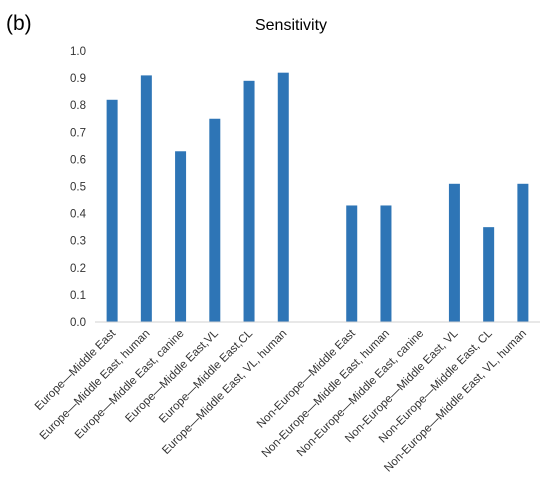 The width and height of the screenshot is (550, 483). What do you see at coordinates (78, 133) in the screenshot?
I see `y-tick-label: 0.7` at bounding box center [78, 133].